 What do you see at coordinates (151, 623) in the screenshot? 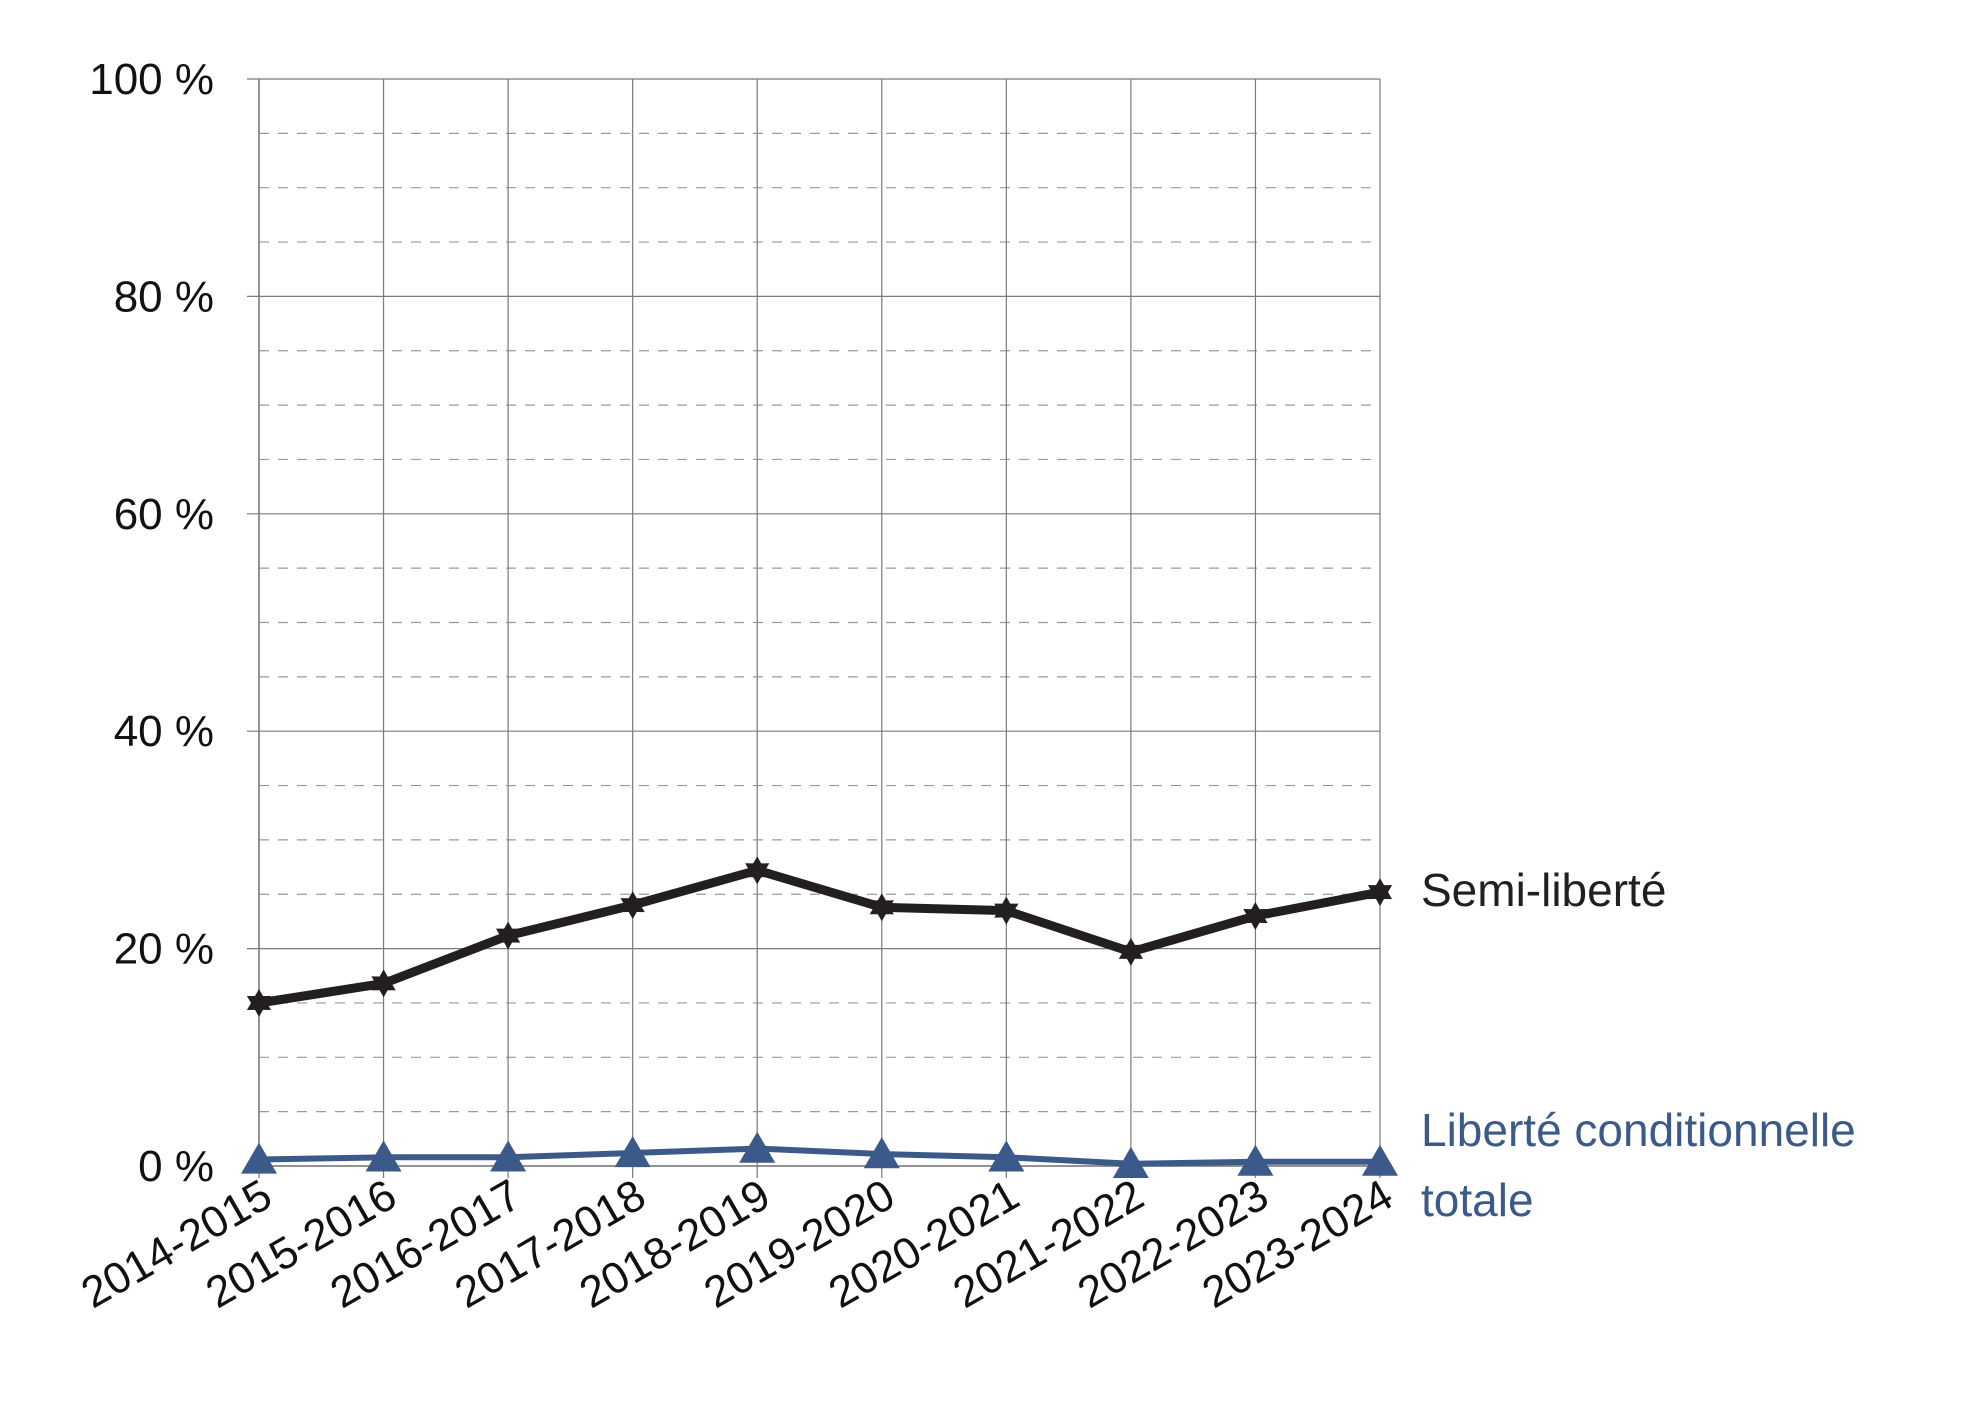
I see `y-axis-tick-labels: 0 % 20 % 40 % 60 % 80 % 100 %` at bounding box center [151, 623].